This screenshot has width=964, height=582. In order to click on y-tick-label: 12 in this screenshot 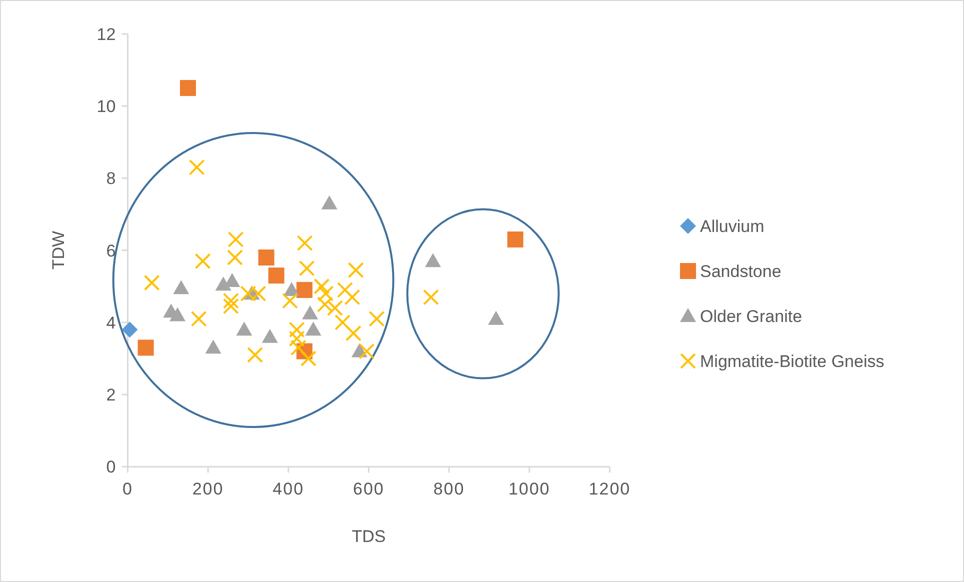, I will do `click(106, 34)`.